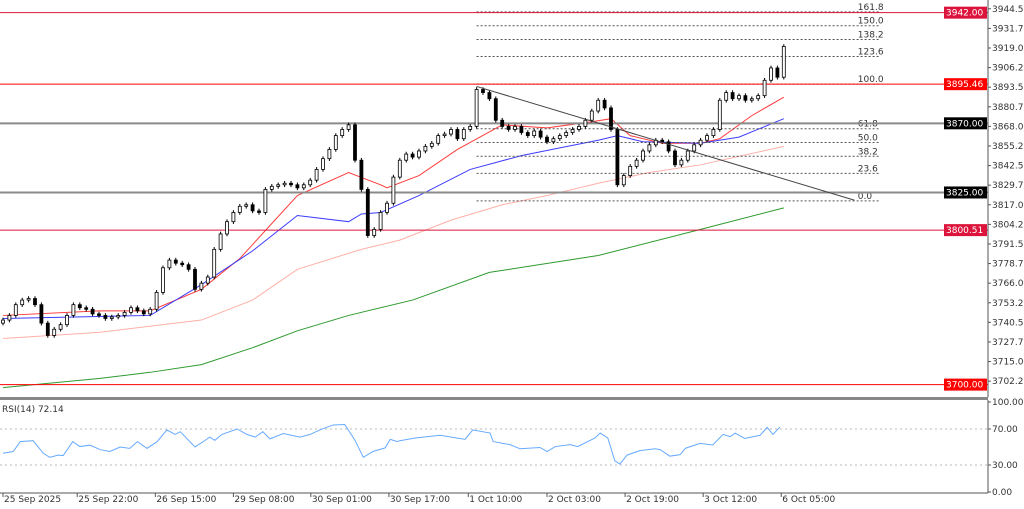  I want to click on fib-level-label: 161.8, so click(871, 8).